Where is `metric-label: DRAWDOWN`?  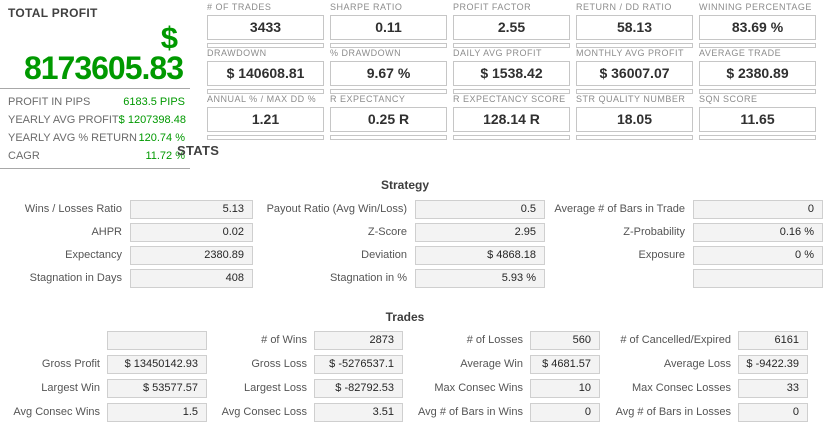
metric-label: DRAWDOWN is located at coordinates (237, 53).